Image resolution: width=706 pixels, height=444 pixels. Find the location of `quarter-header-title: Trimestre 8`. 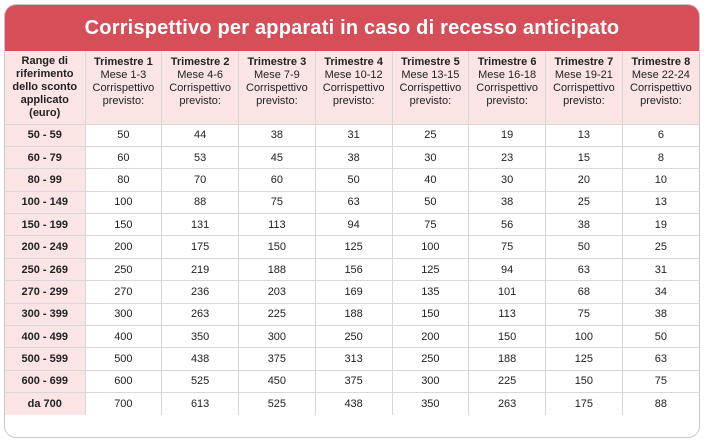

quarter-header-title: Trimestre 8 is located at coordinates (661, 62).